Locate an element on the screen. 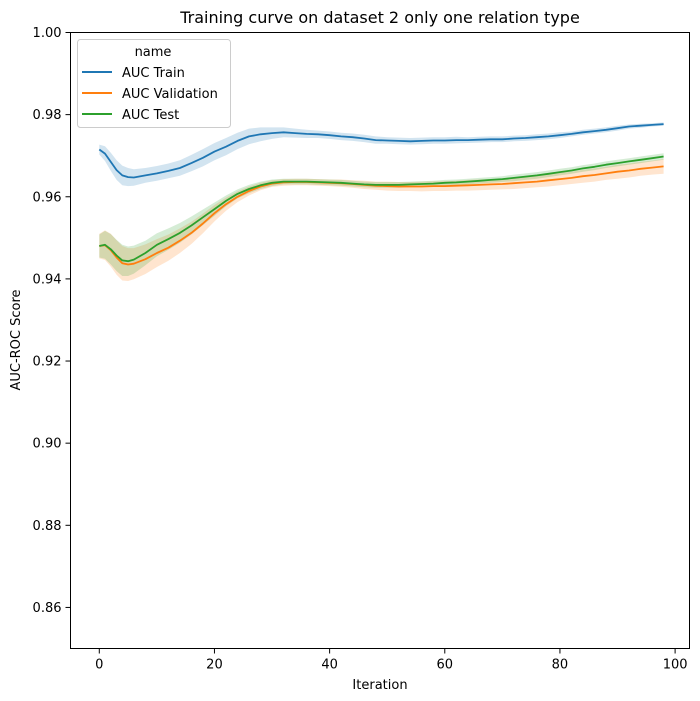 The width and height of the screenshot is (700, 701). legend: name AUC Train AUC Validation AUC Test is located at coordinates (154, 83).